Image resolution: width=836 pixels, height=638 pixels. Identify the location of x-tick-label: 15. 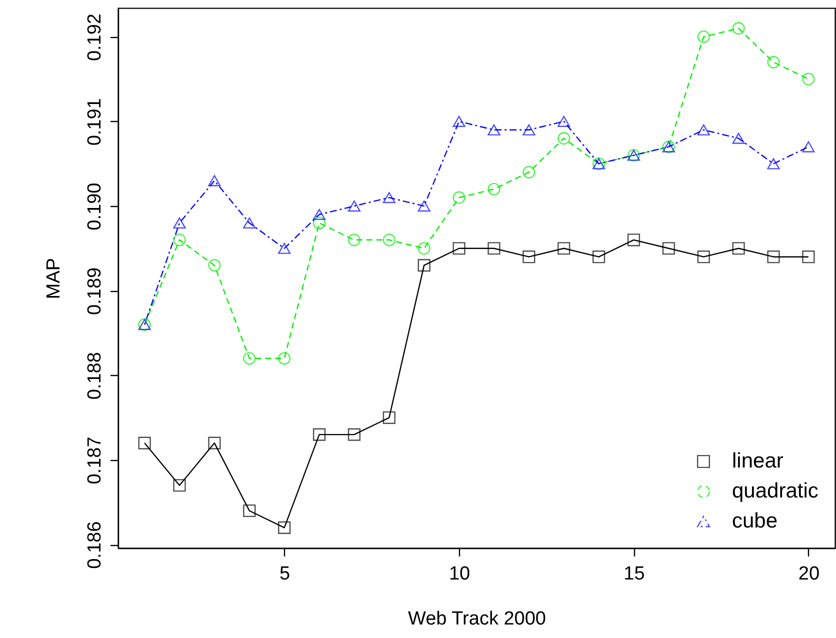
(634, 574).